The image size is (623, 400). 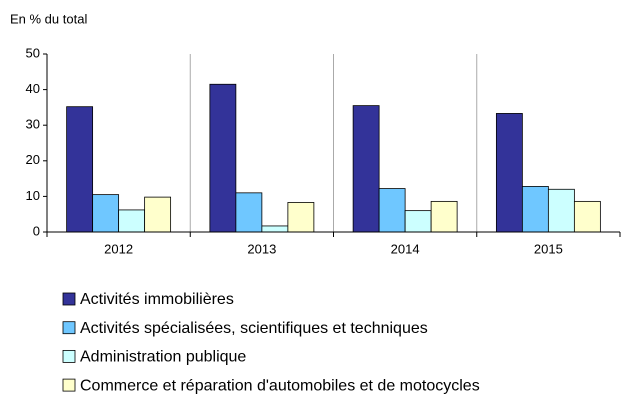 I want to click on y-tick-label: 40, so click(x=33, y=88).